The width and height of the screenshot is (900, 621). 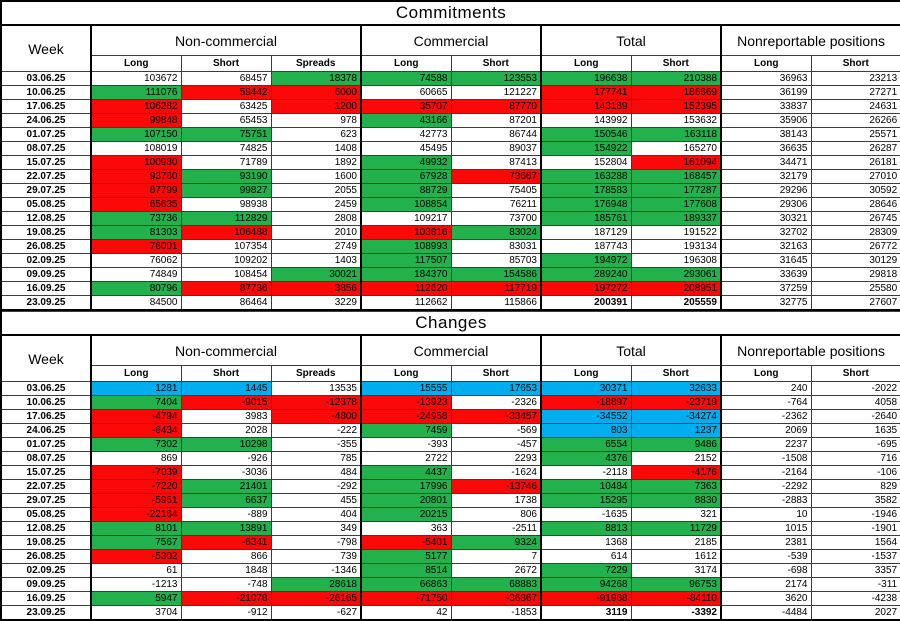 I want to click on value-cell: 2027, so click(x=855, y=613).